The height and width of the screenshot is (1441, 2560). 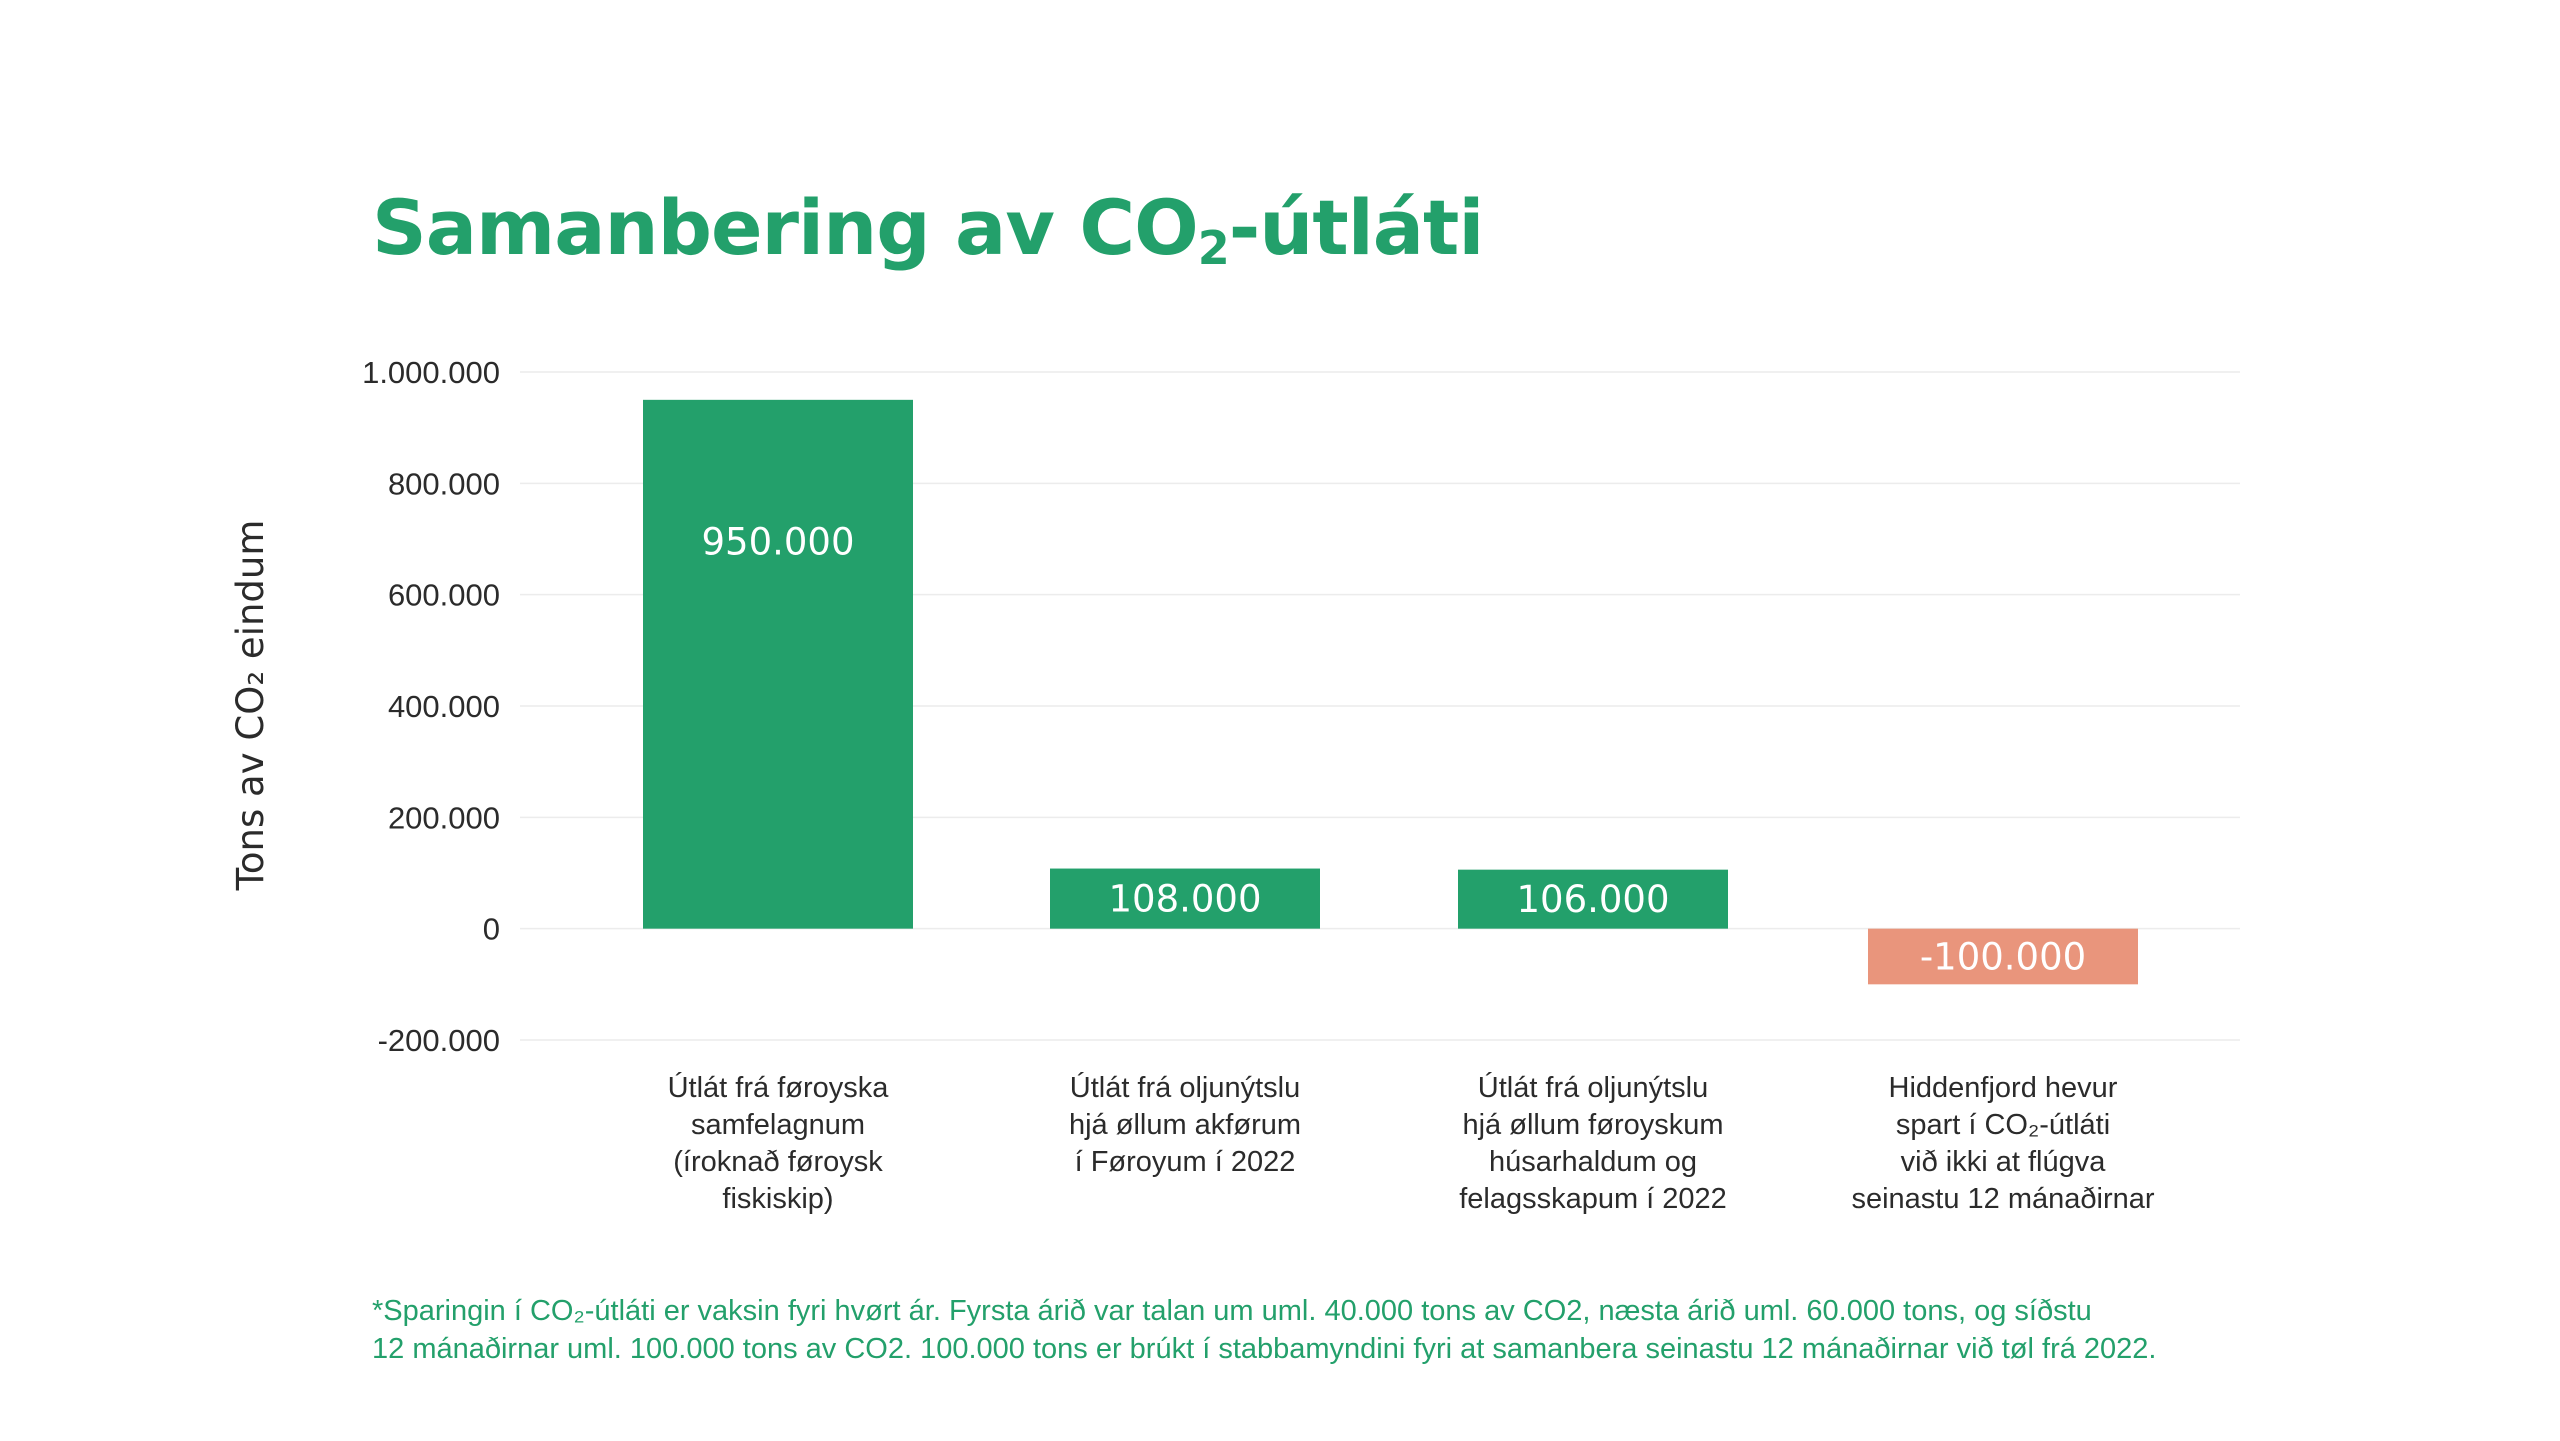 I want to click on x-category-label-line: húsarhaldum og, so click(x=1593, y=1162).